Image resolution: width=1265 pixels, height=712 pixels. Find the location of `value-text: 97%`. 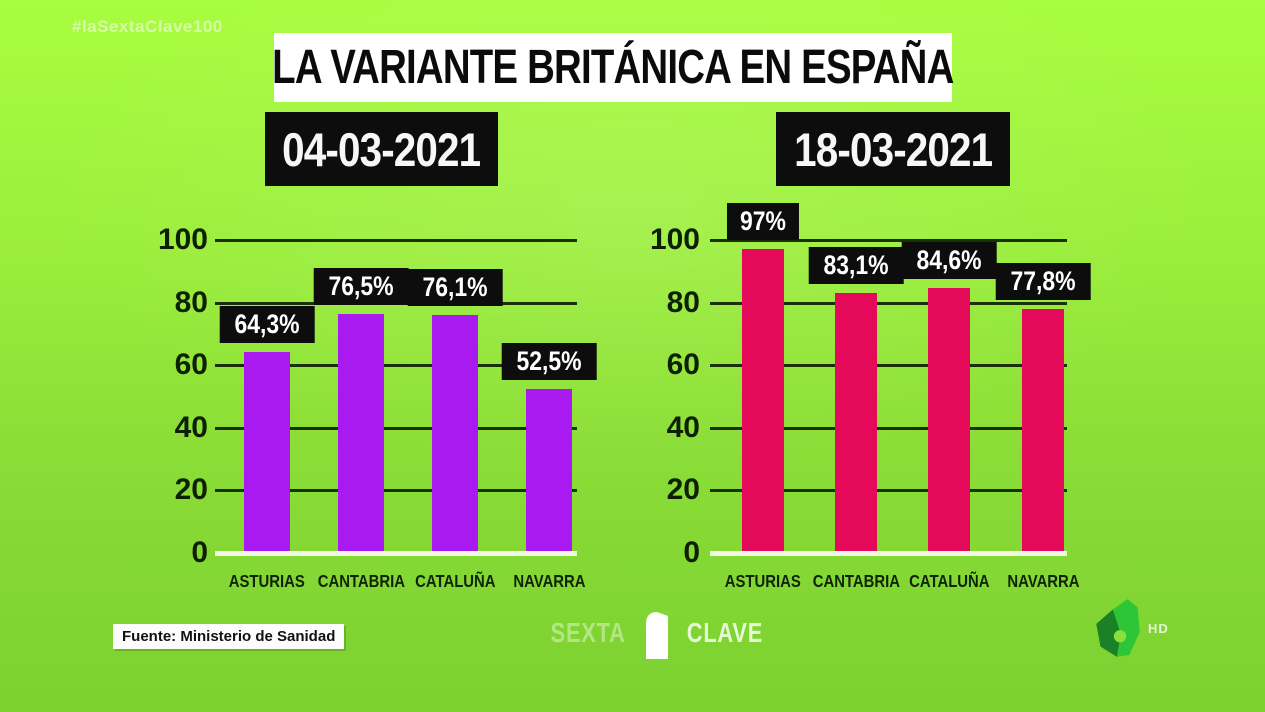

value-text: 97% is located at coordinates (763, 221).